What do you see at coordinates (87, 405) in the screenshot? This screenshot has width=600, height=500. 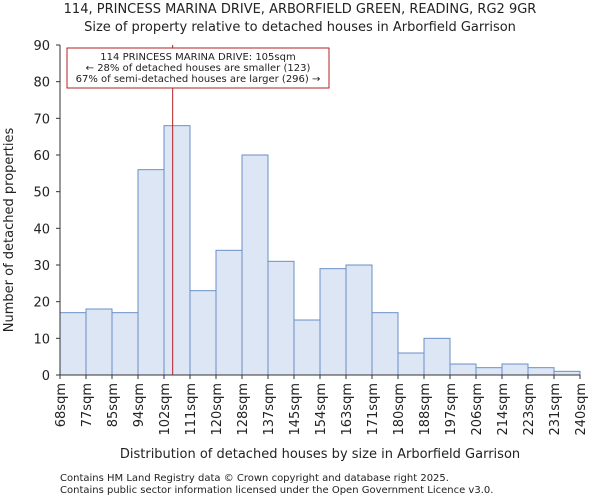 I see `x-tick-label-77sqm: 77sqm` at bounding box center [87, 405].